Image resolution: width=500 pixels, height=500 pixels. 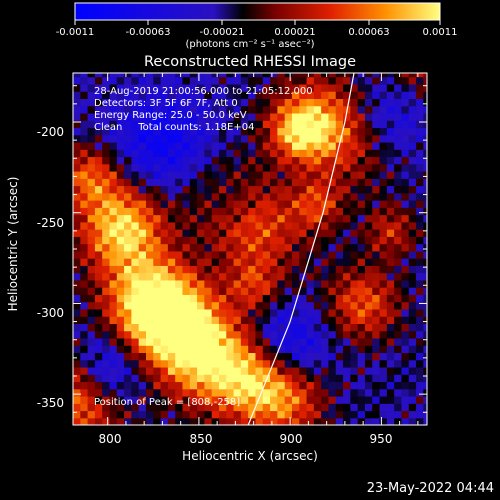 What do you see at coordinates (110, 439) in the screenshot?
I see `x-tick-label: 800` at bounding box center [110, 439].